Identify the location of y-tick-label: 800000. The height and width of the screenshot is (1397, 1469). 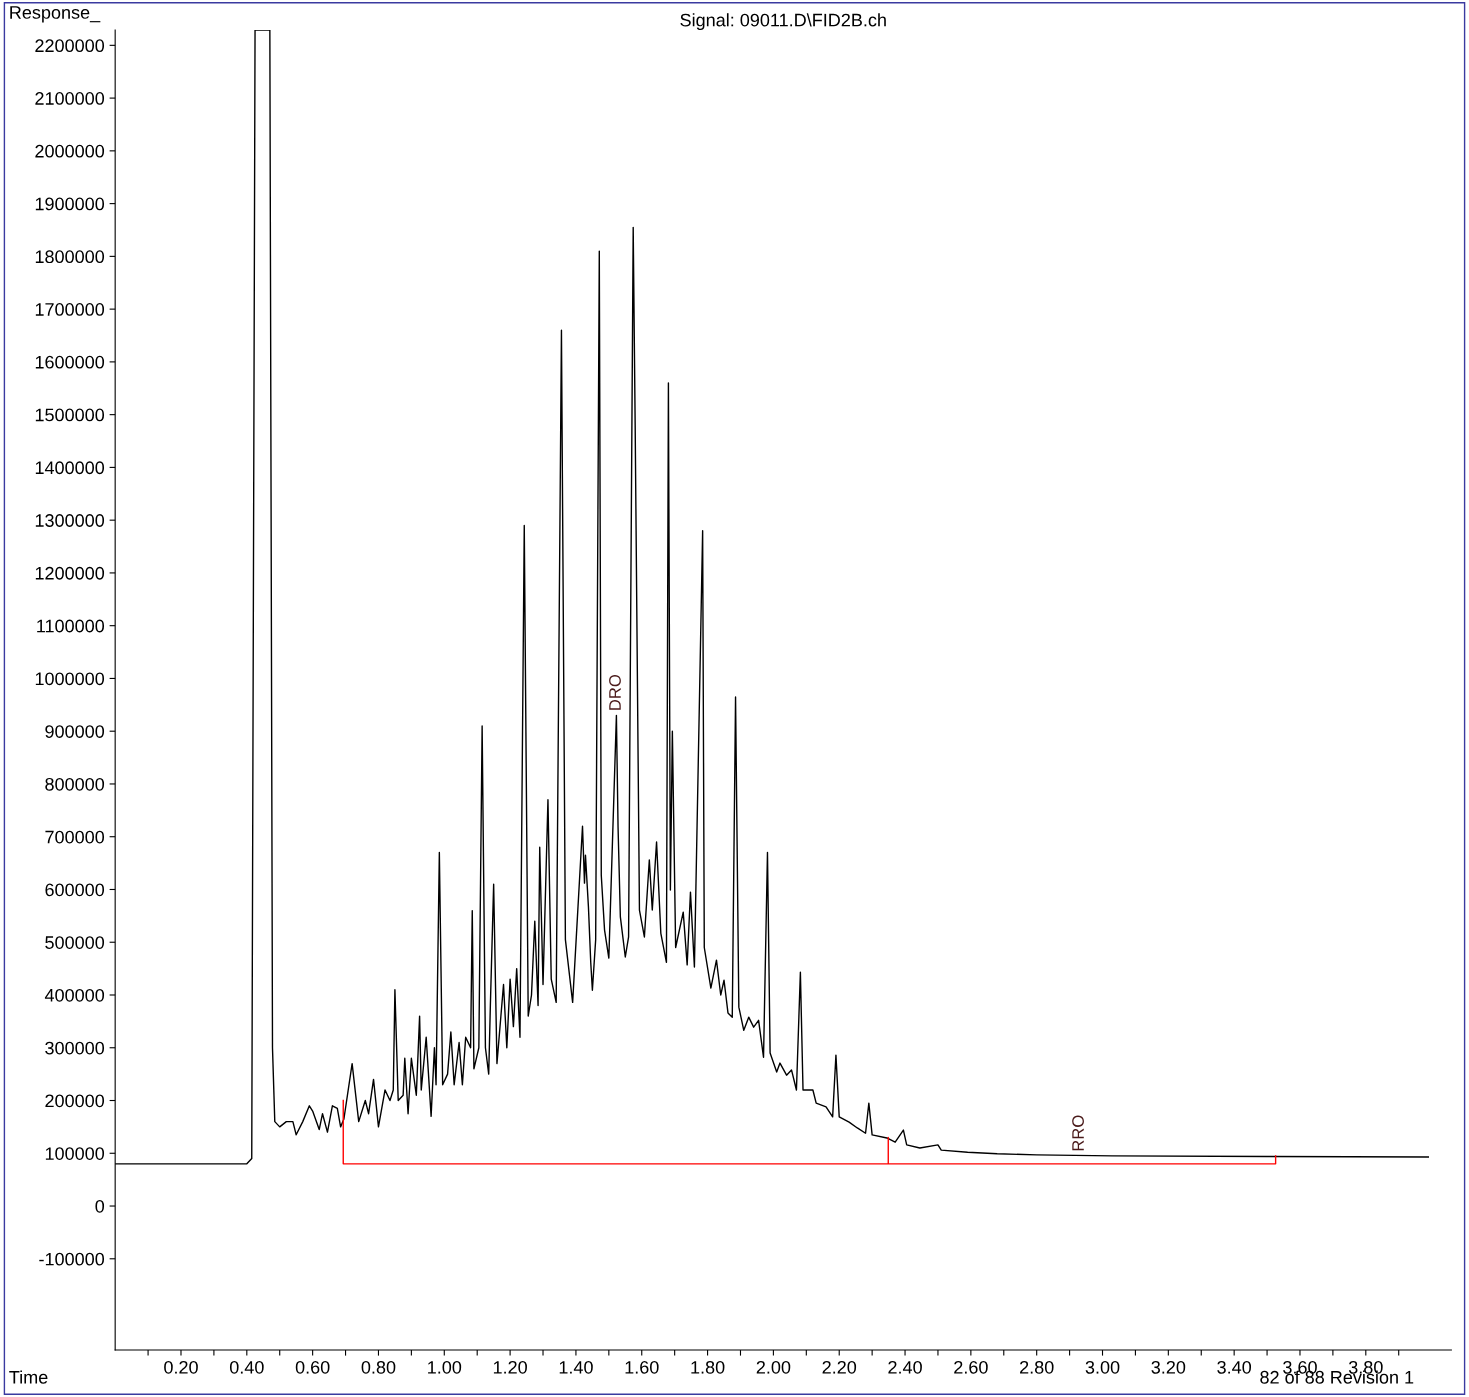
(75, 784).